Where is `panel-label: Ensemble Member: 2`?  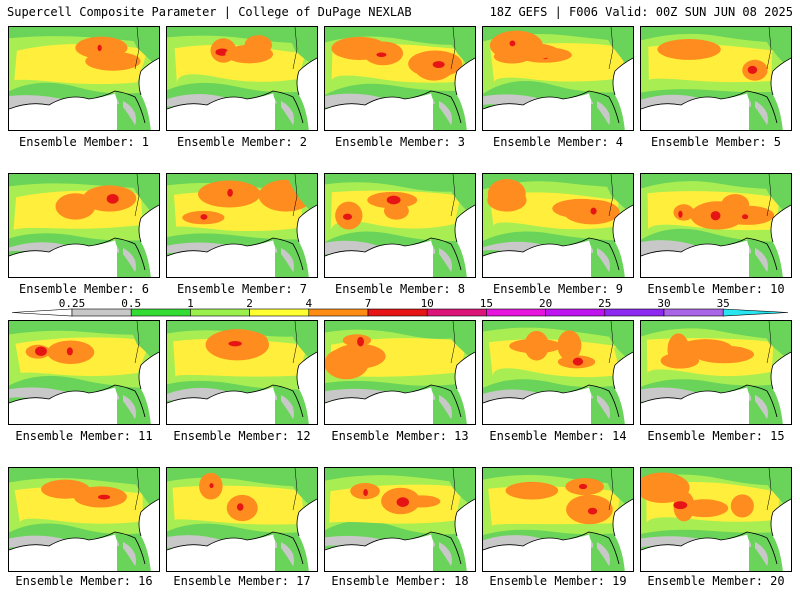 panel-label: Ensemble Member: 2 is located at coordinates (242, 142).